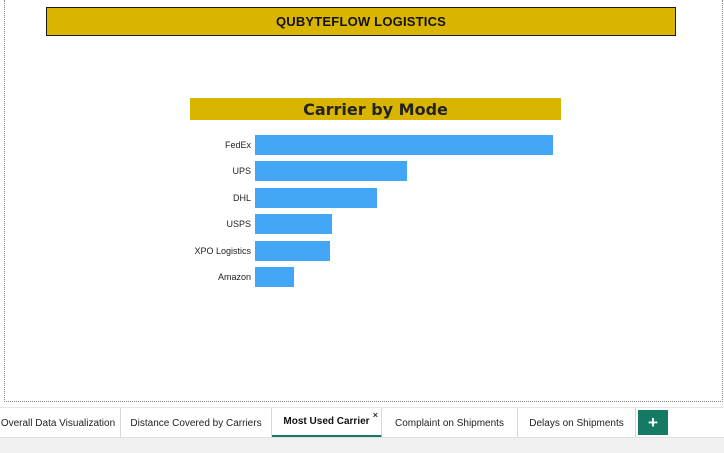 Image resolution: width=724 pixels, height=453 pixels. I want to click on add-page-button: +, so click(653, 422).